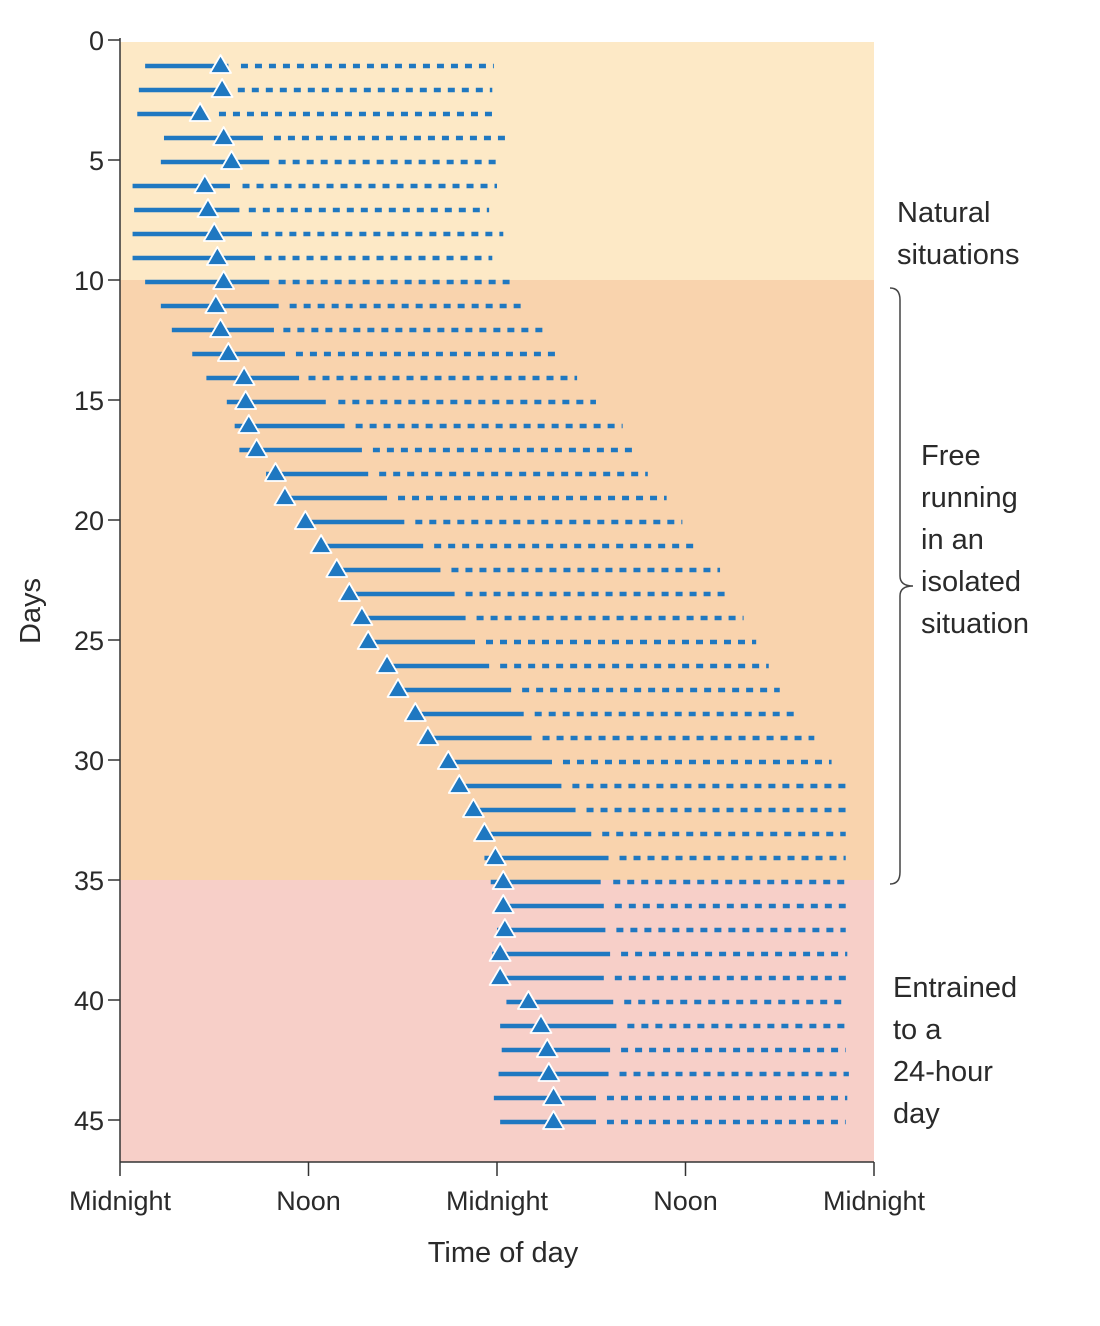  I want to click on free-running-brace, so click(901, 586).